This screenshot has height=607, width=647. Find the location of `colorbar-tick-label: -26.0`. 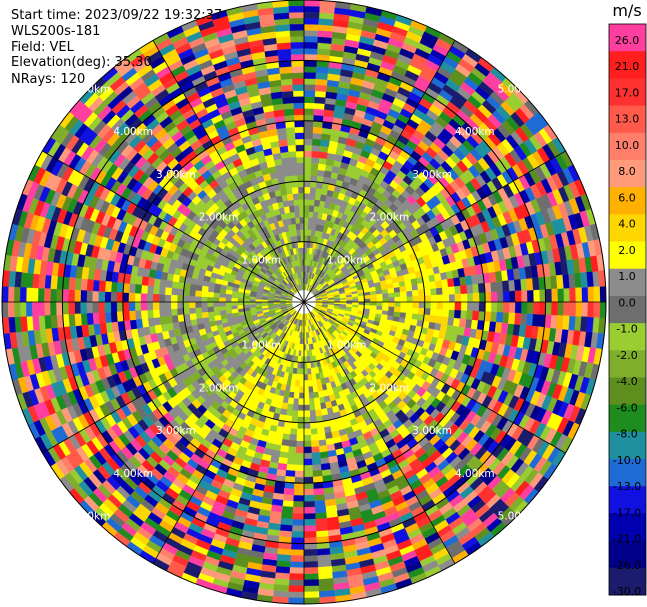

colorbar-tick-label: -26.0 is located at coordinates (627, 565).